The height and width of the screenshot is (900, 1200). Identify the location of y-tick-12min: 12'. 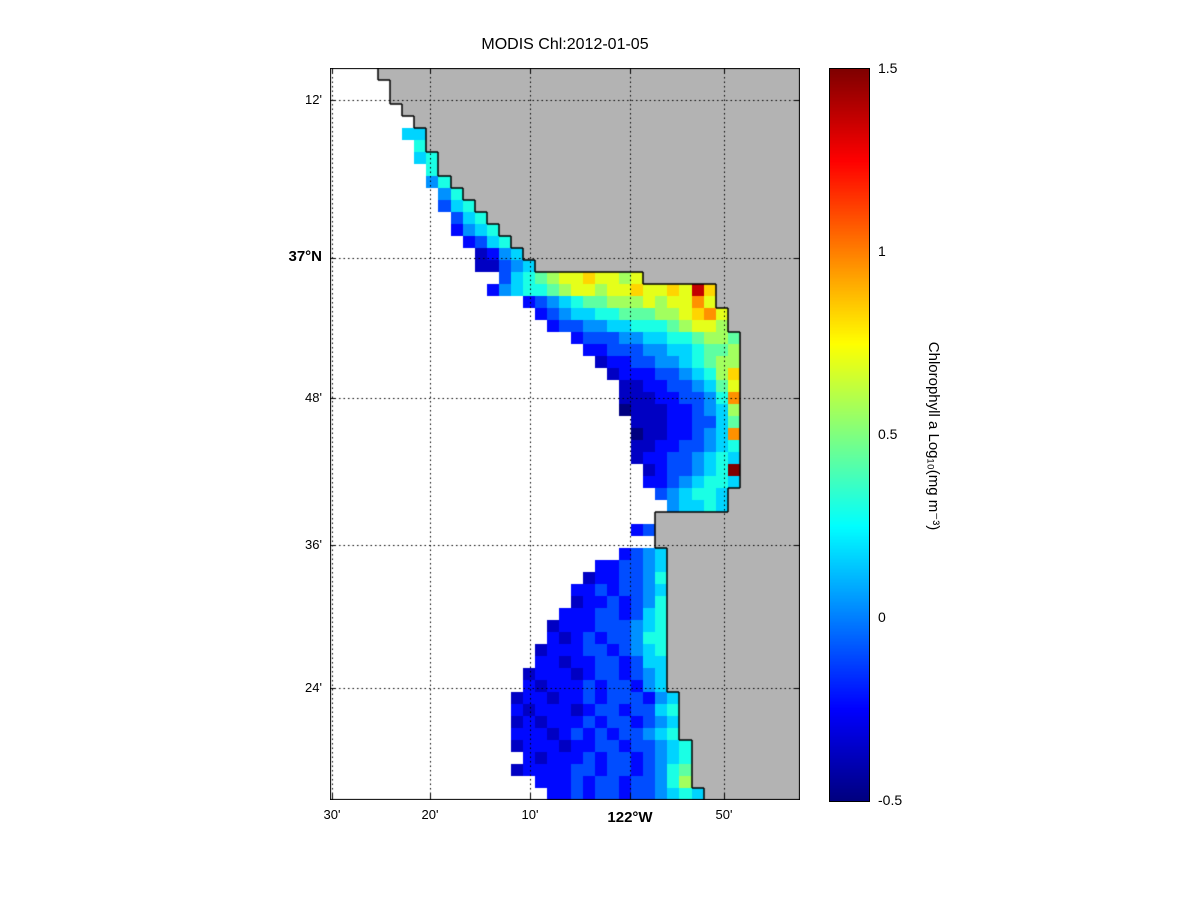
(313, 99).